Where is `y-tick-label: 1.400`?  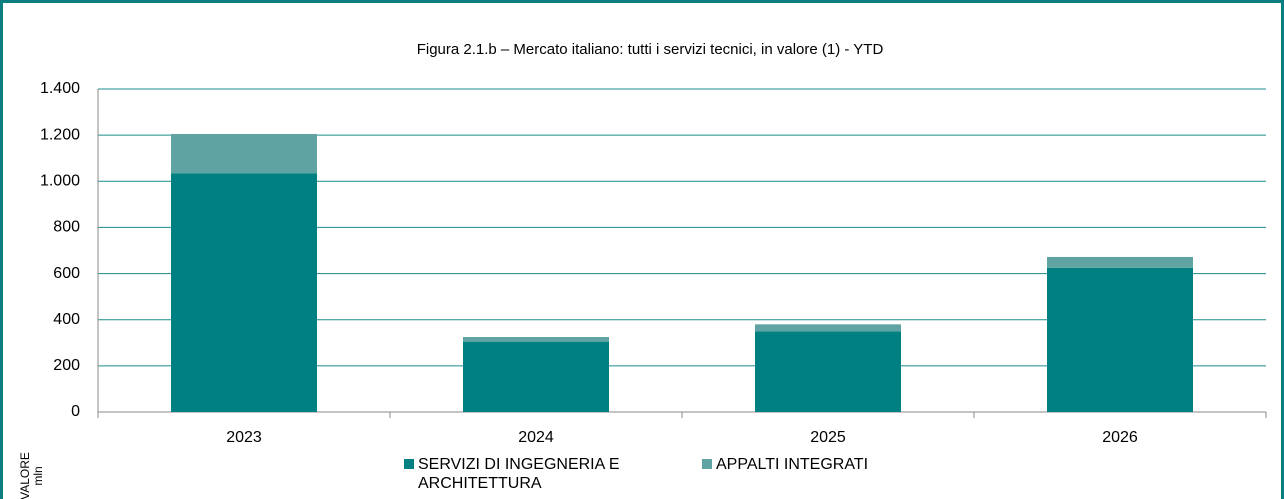
y-tick-label: 1.400 is located at coordinates (60, 88).